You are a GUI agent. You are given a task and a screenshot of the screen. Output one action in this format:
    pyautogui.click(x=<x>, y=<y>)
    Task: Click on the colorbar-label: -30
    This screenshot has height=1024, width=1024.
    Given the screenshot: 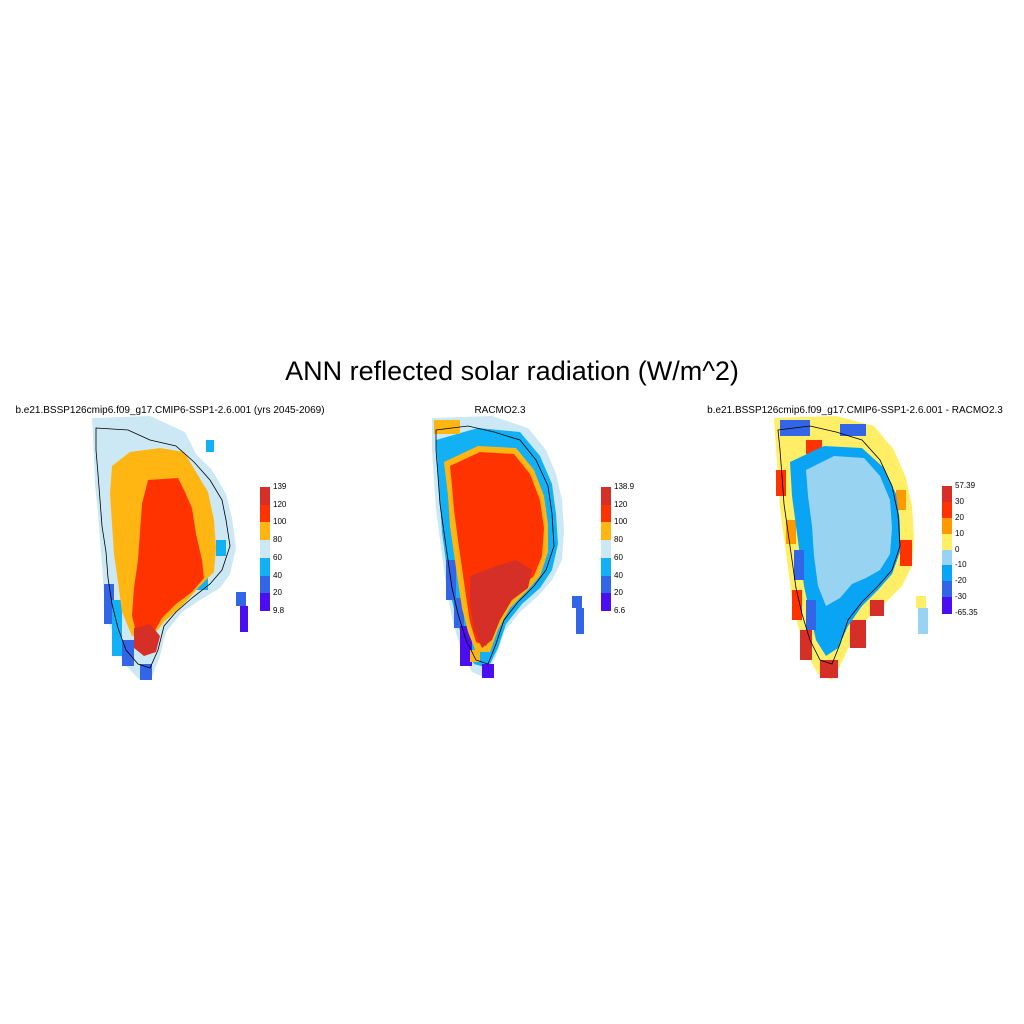 What is the action you would take?
    pyautogui.click(x=961, y=597)
    